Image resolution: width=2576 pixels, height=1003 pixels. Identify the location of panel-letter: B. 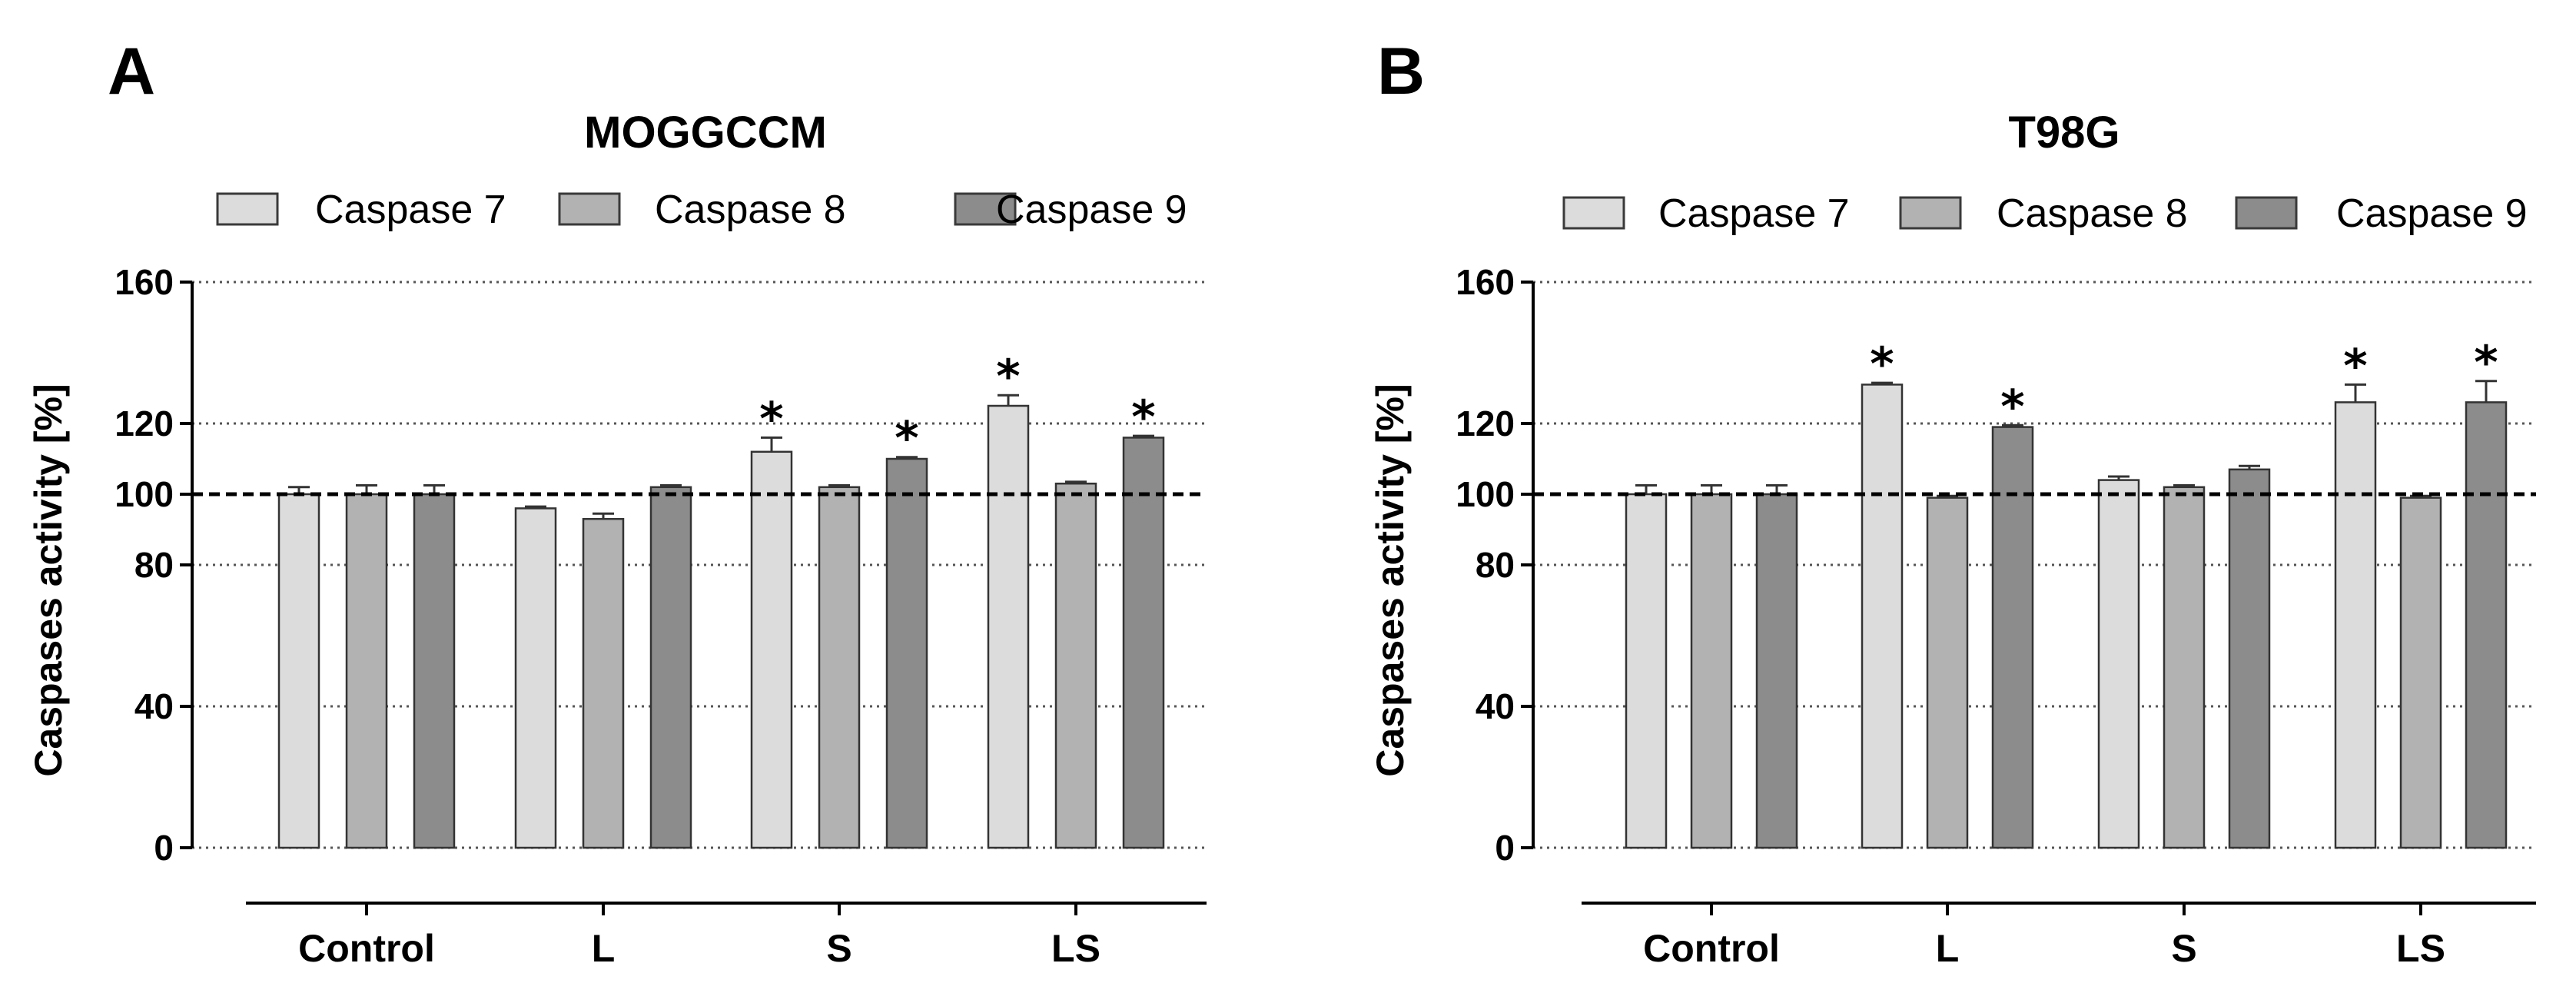
(1401, 71).